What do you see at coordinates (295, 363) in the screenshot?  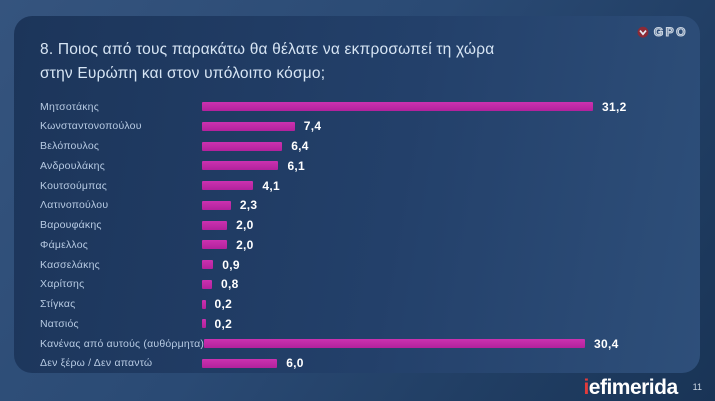 I see `value-label: 6,0` at bounding box center [295, 363].